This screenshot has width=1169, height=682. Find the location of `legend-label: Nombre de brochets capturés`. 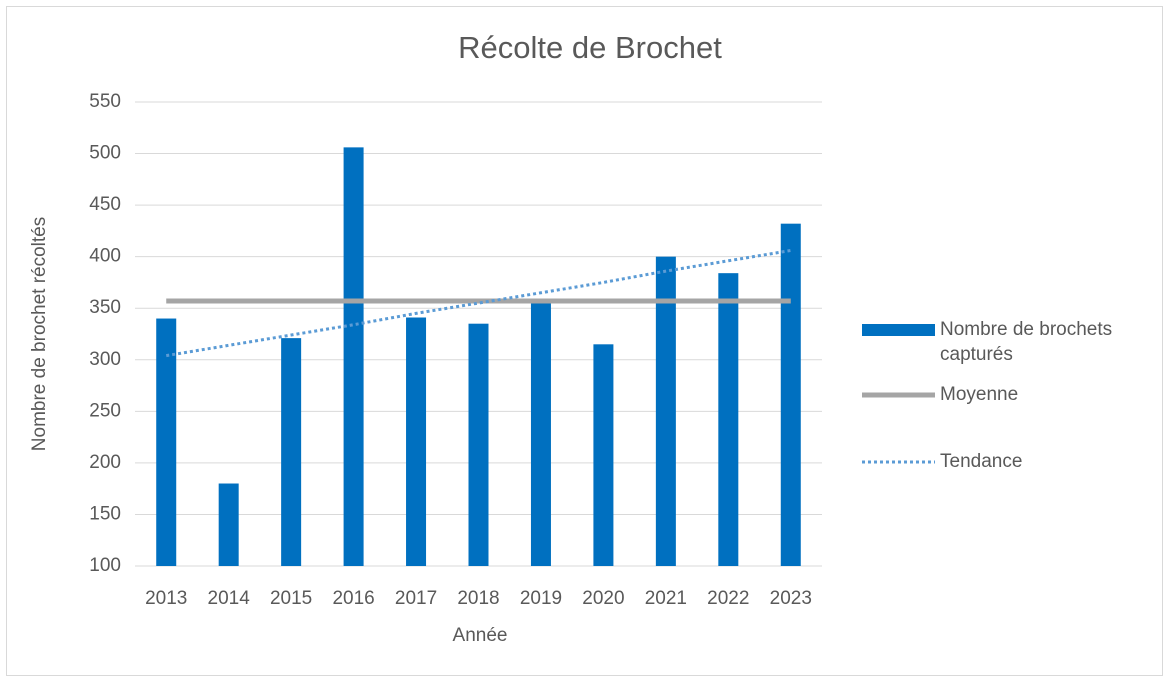

legend-label: Nombre de brochets capturés is located at coordinates (1026, 342).